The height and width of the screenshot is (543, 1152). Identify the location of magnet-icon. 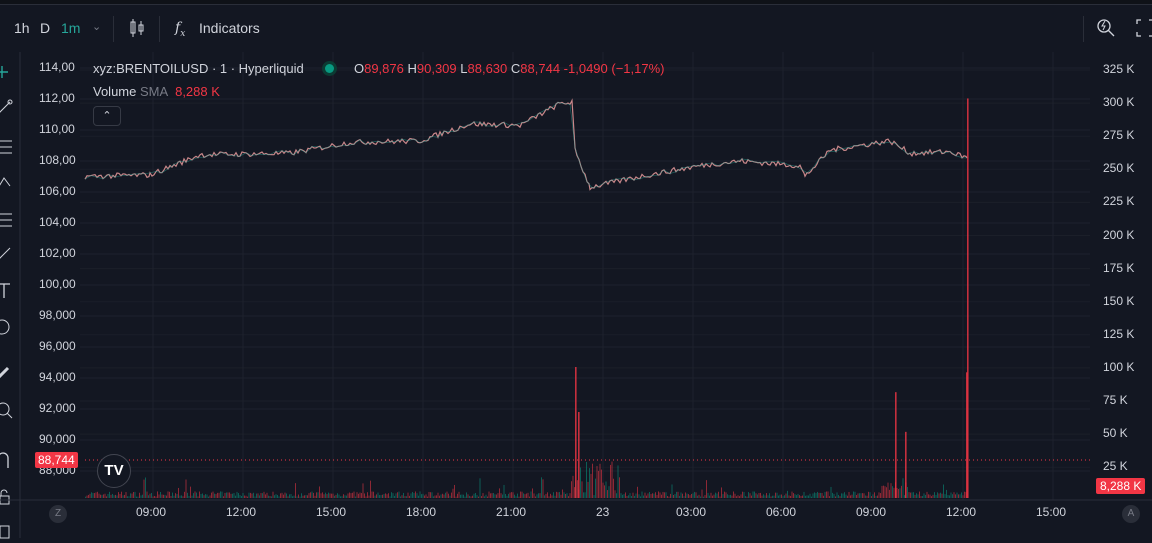
(7, 461).